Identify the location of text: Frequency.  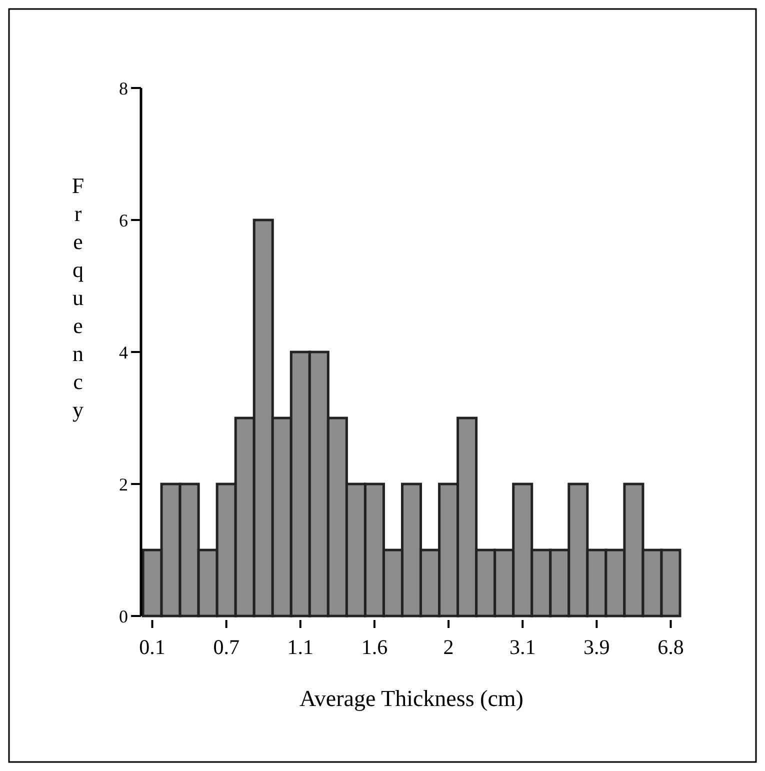
(78, 297).